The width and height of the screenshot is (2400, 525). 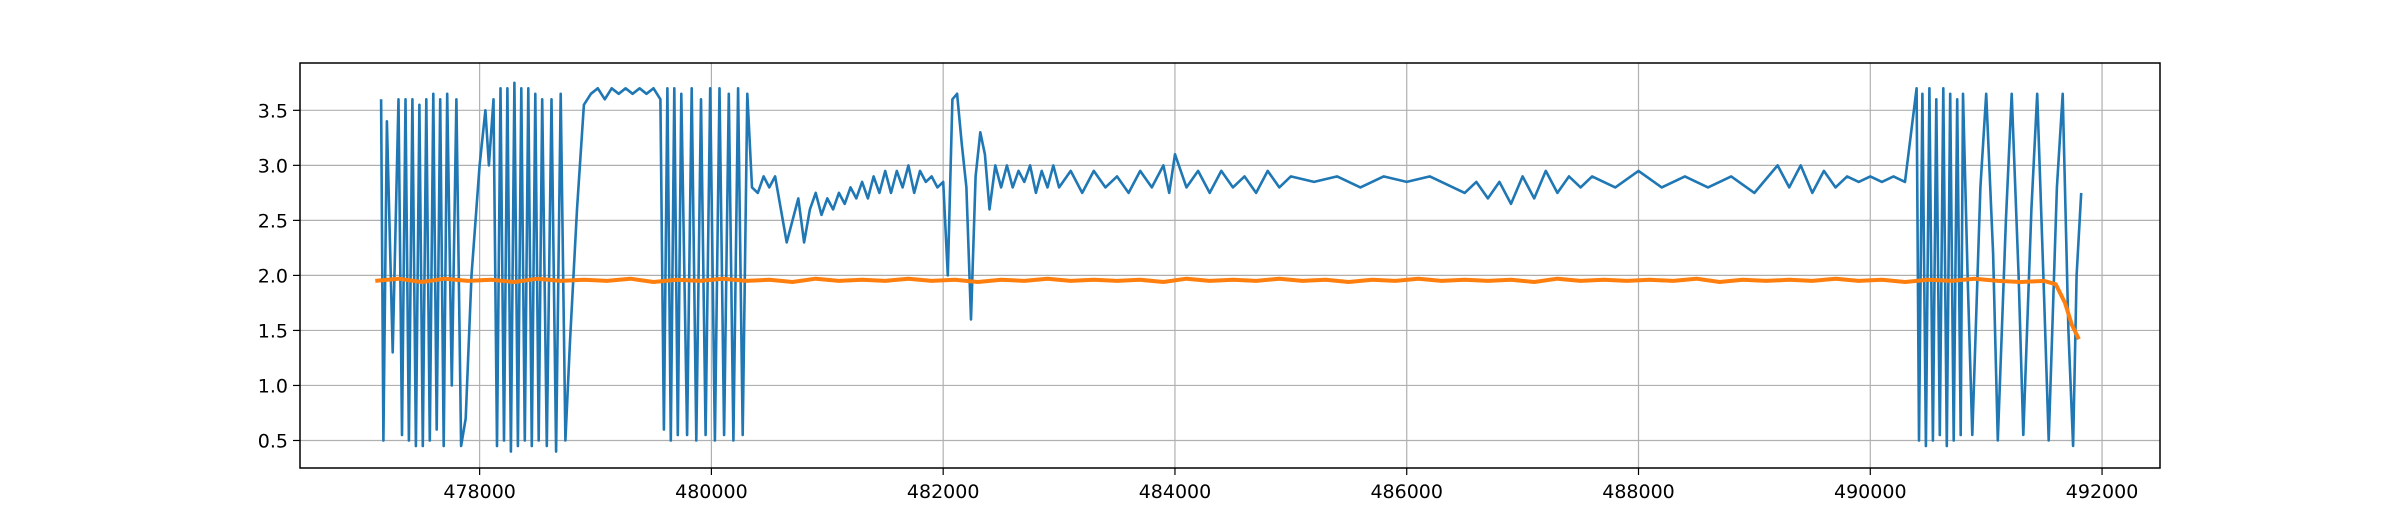 What do you see at coordinates (273, 276) in the screenshot?
I see `y-tick-label: 2.0` at bounding box center [273, 276].